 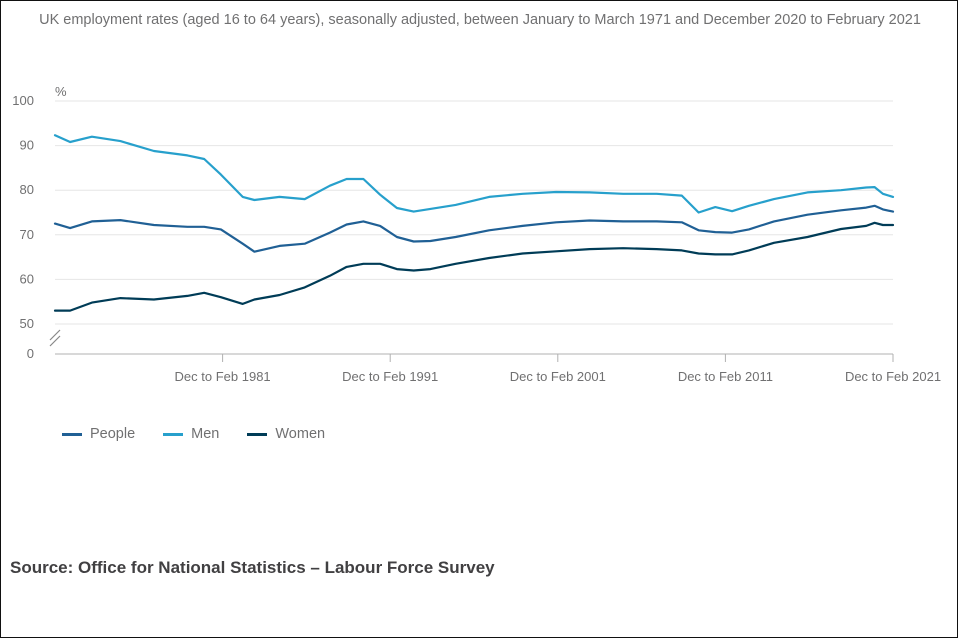 I want to click on chart-legend: People Men Women, so click(x=193, y=434).